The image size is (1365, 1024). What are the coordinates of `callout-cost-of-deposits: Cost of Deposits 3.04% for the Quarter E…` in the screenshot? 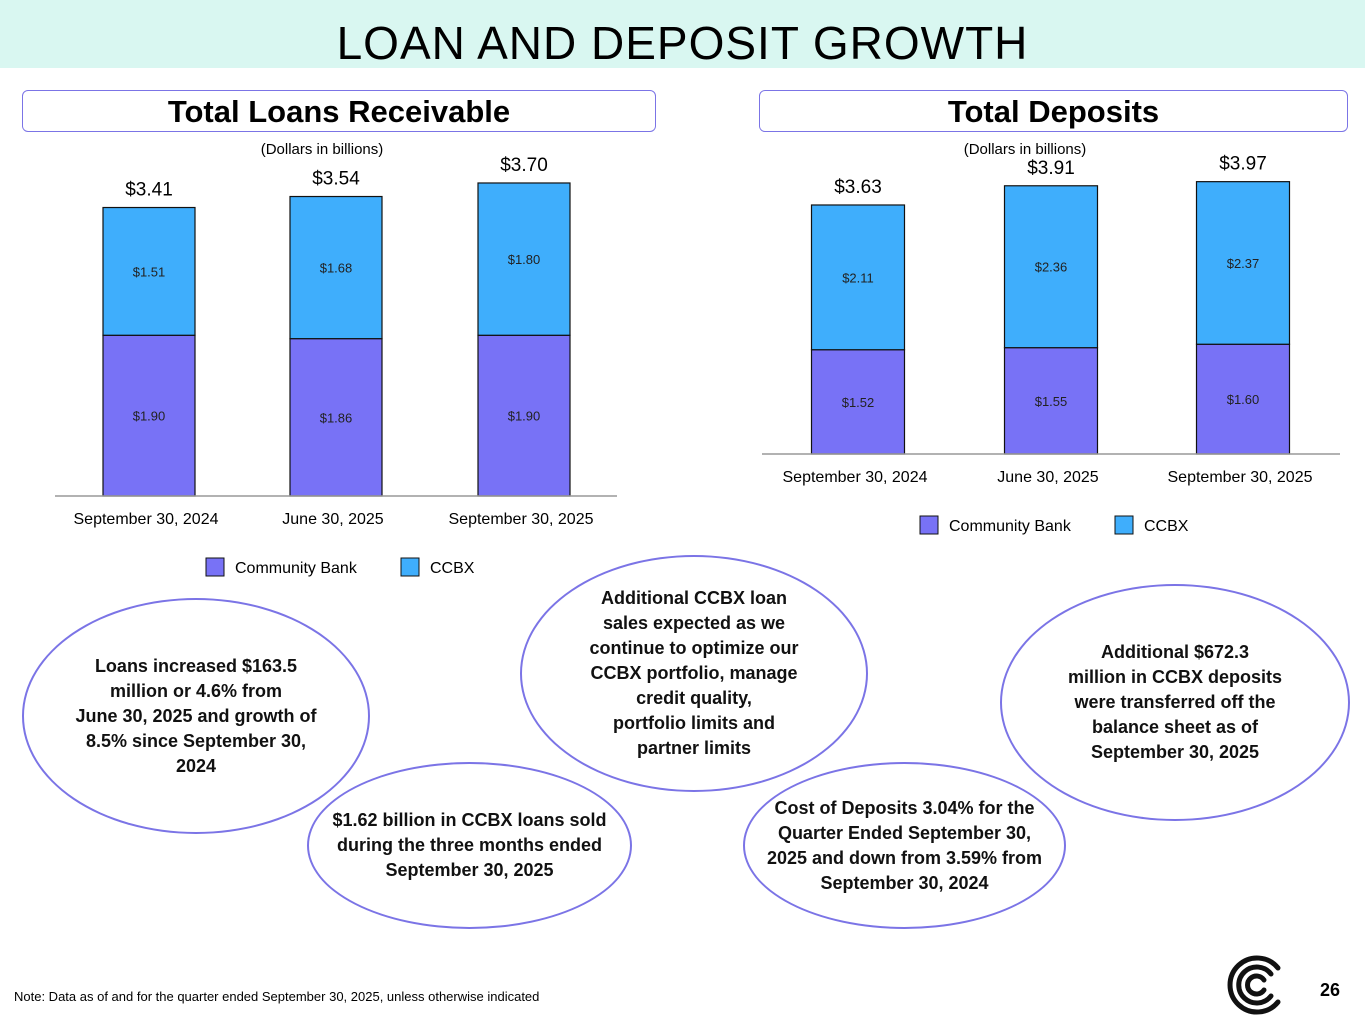 It's located at (904, 845).